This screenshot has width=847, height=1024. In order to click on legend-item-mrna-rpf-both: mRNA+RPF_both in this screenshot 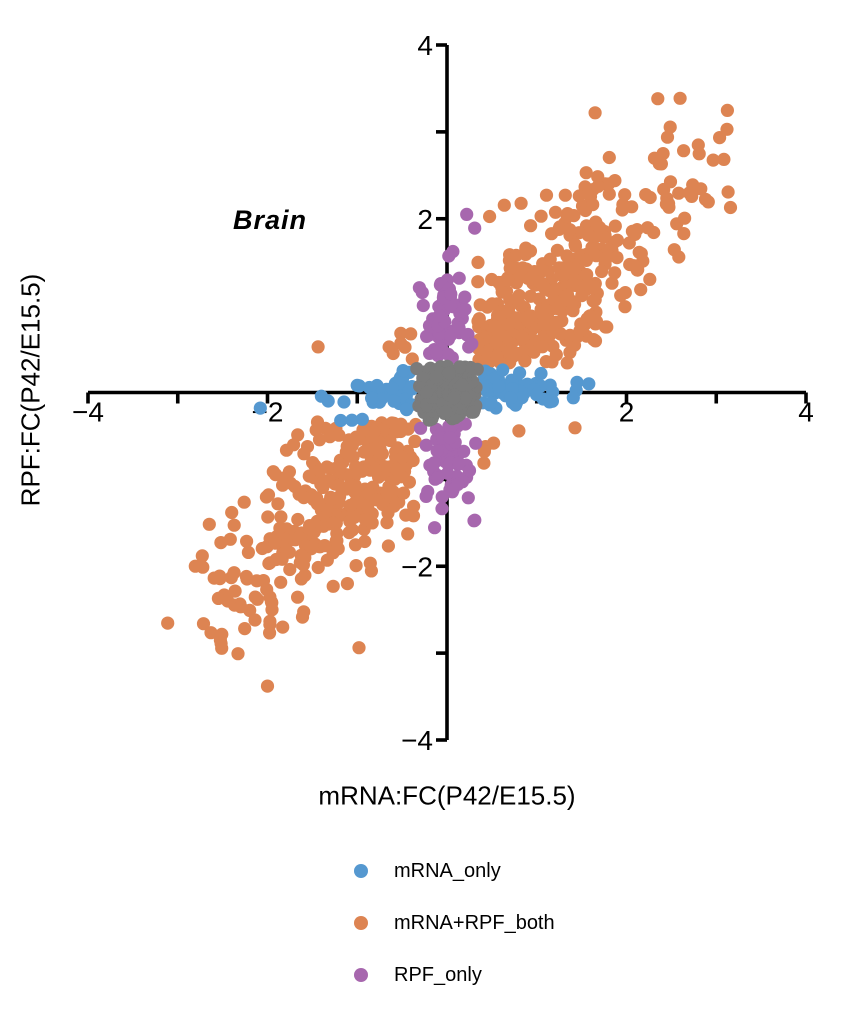, I will do `click(454, 923)`.